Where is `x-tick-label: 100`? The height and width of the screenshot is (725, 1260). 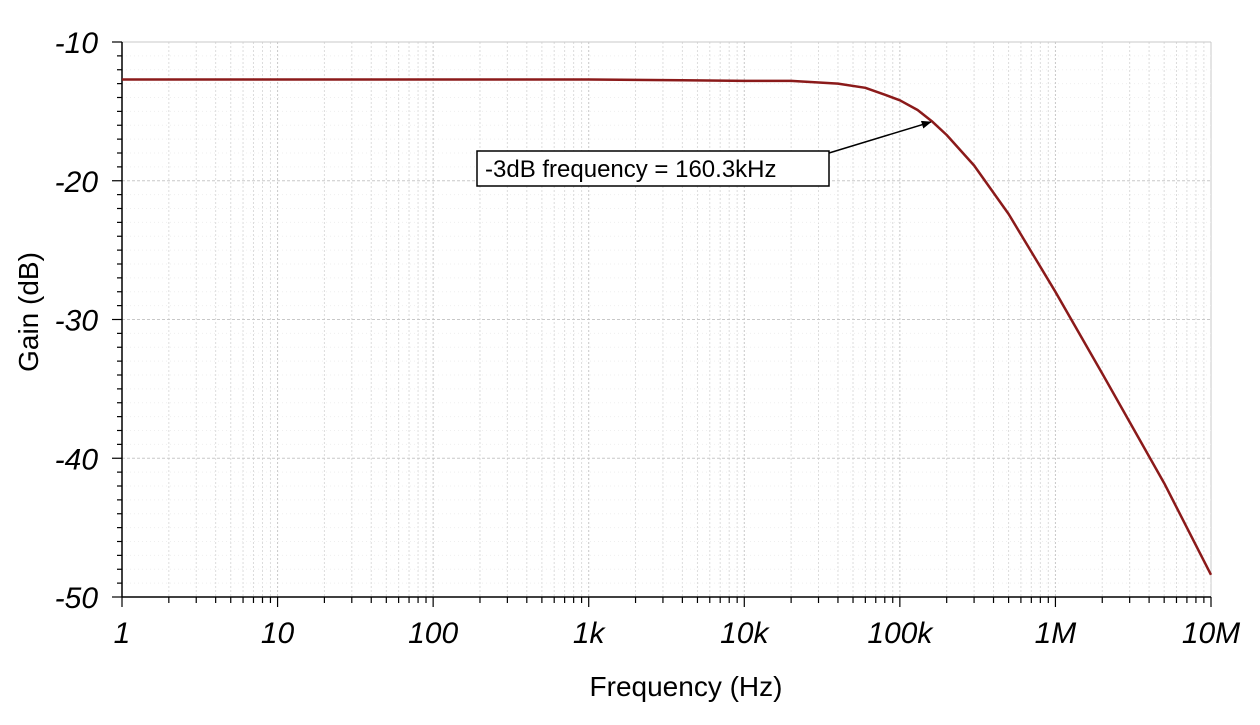 x-tick-label: 100 is located at coordinates (433, 633).